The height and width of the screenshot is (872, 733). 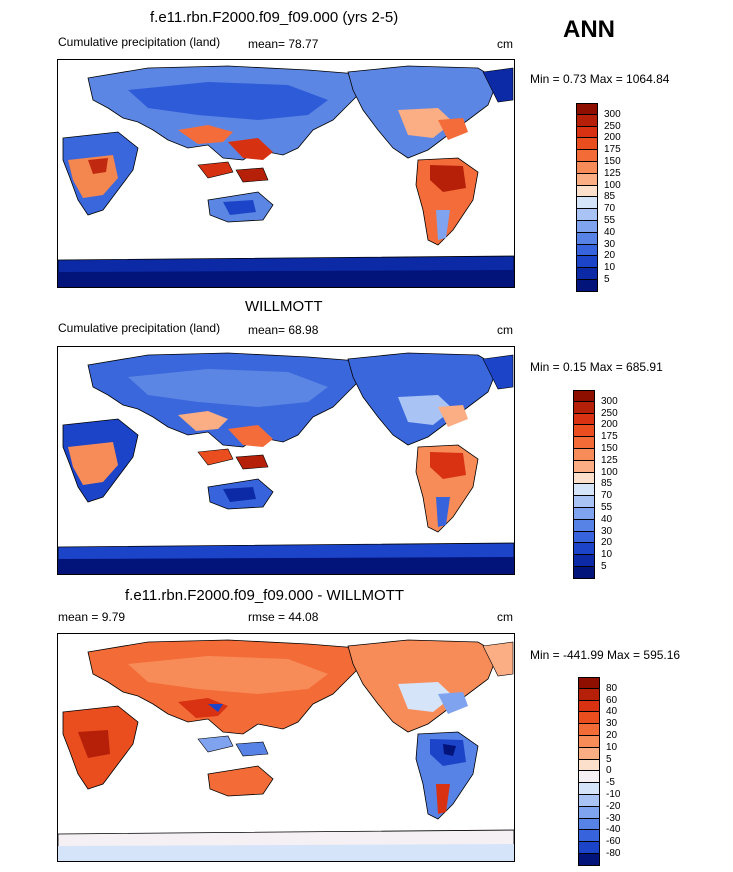 What do you see at coordinates (610, 209) in the screenshot?
I see `colorbar-label: 70` at bounding box center [610, 209].